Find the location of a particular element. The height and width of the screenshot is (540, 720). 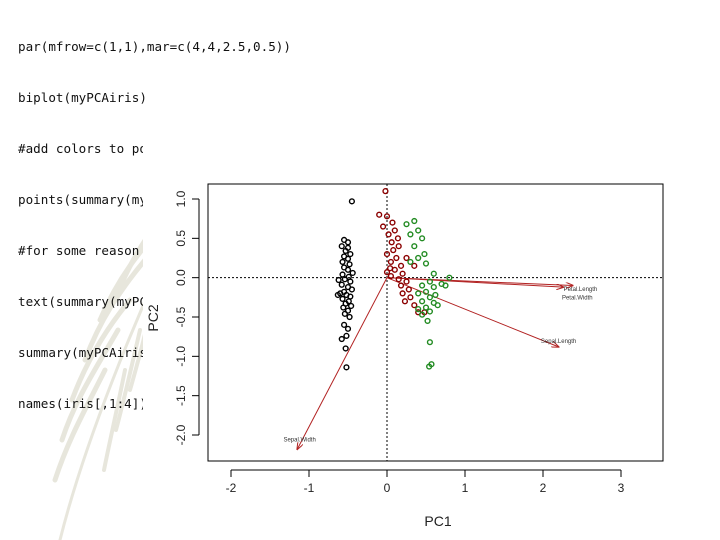

x-axis-title: PC1 is located at coordinates (437, 521).